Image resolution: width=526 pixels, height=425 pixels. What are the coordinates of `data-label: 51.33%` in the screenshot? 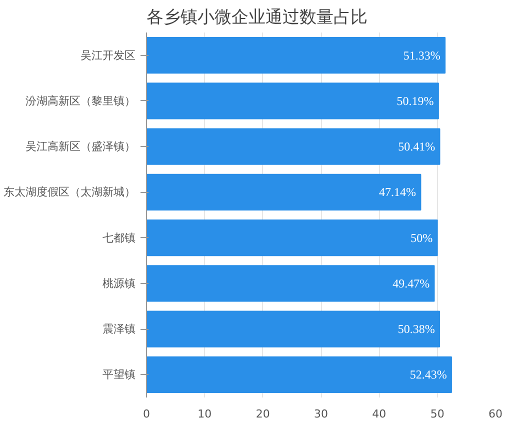 It's located at (421, 55).